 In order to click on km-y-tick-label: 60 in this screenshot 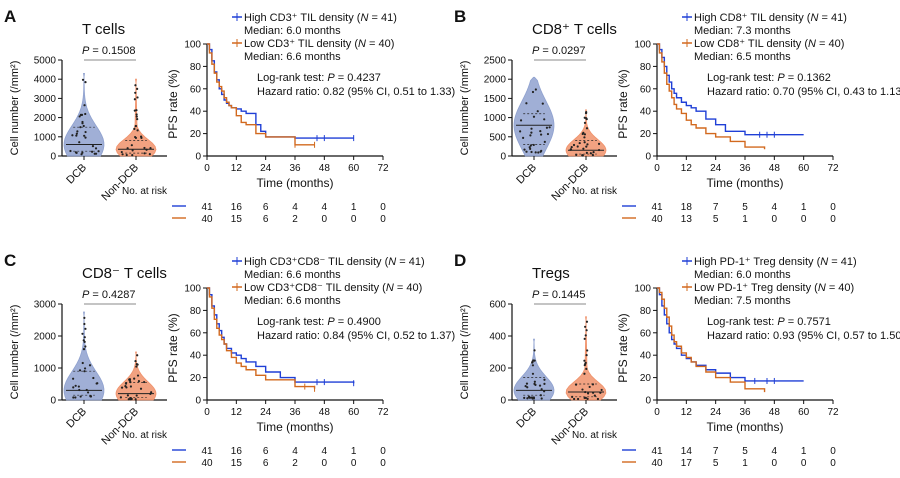, I will do `click(196, 333)`.